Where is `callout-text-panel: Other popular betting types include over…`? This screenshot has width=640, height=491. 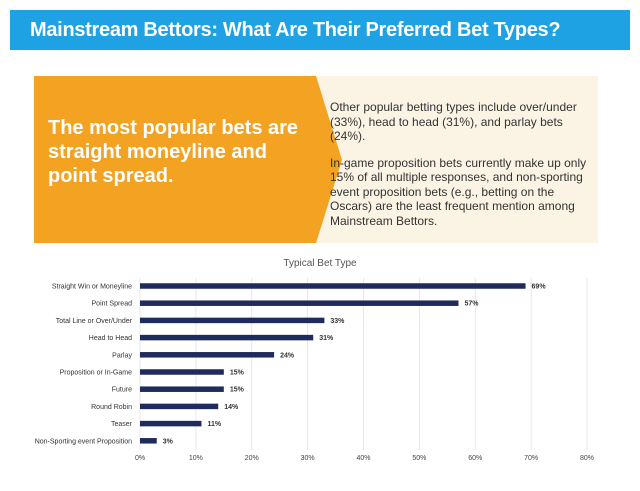
callout-text-panel: Other popular betting types include over… is located at coordinates (461, 170).